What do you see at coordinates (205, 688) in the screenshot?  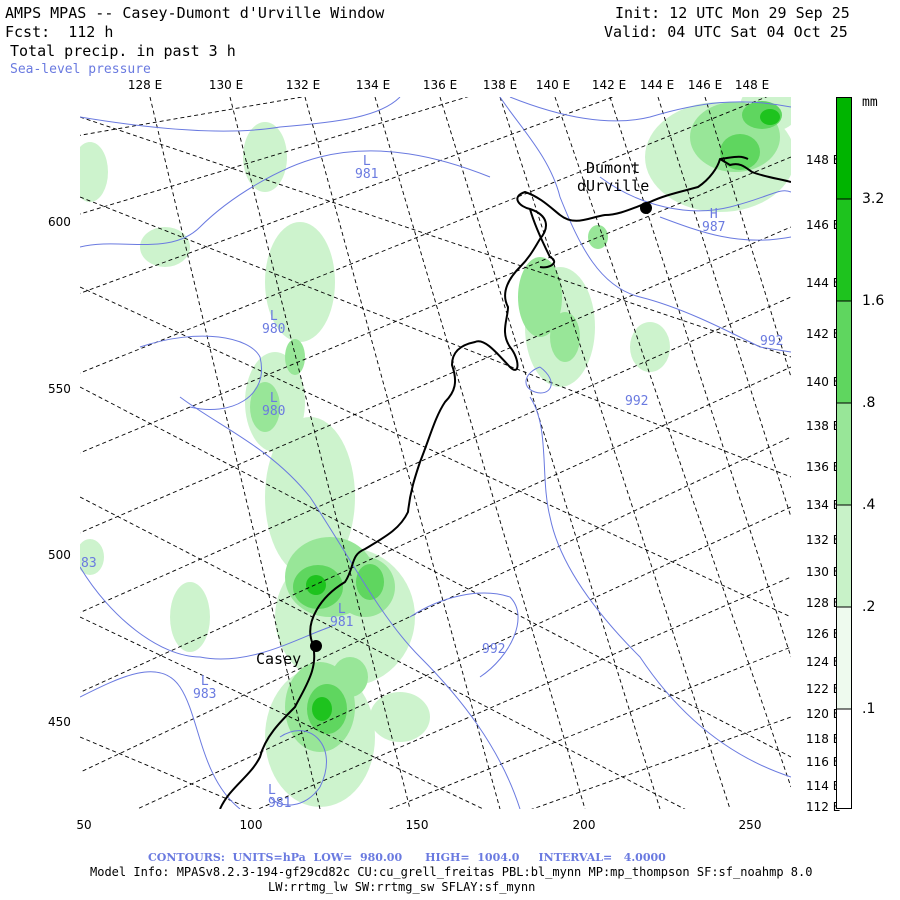 I see `pressure-label: L 983` at bounding box center [205, 688].